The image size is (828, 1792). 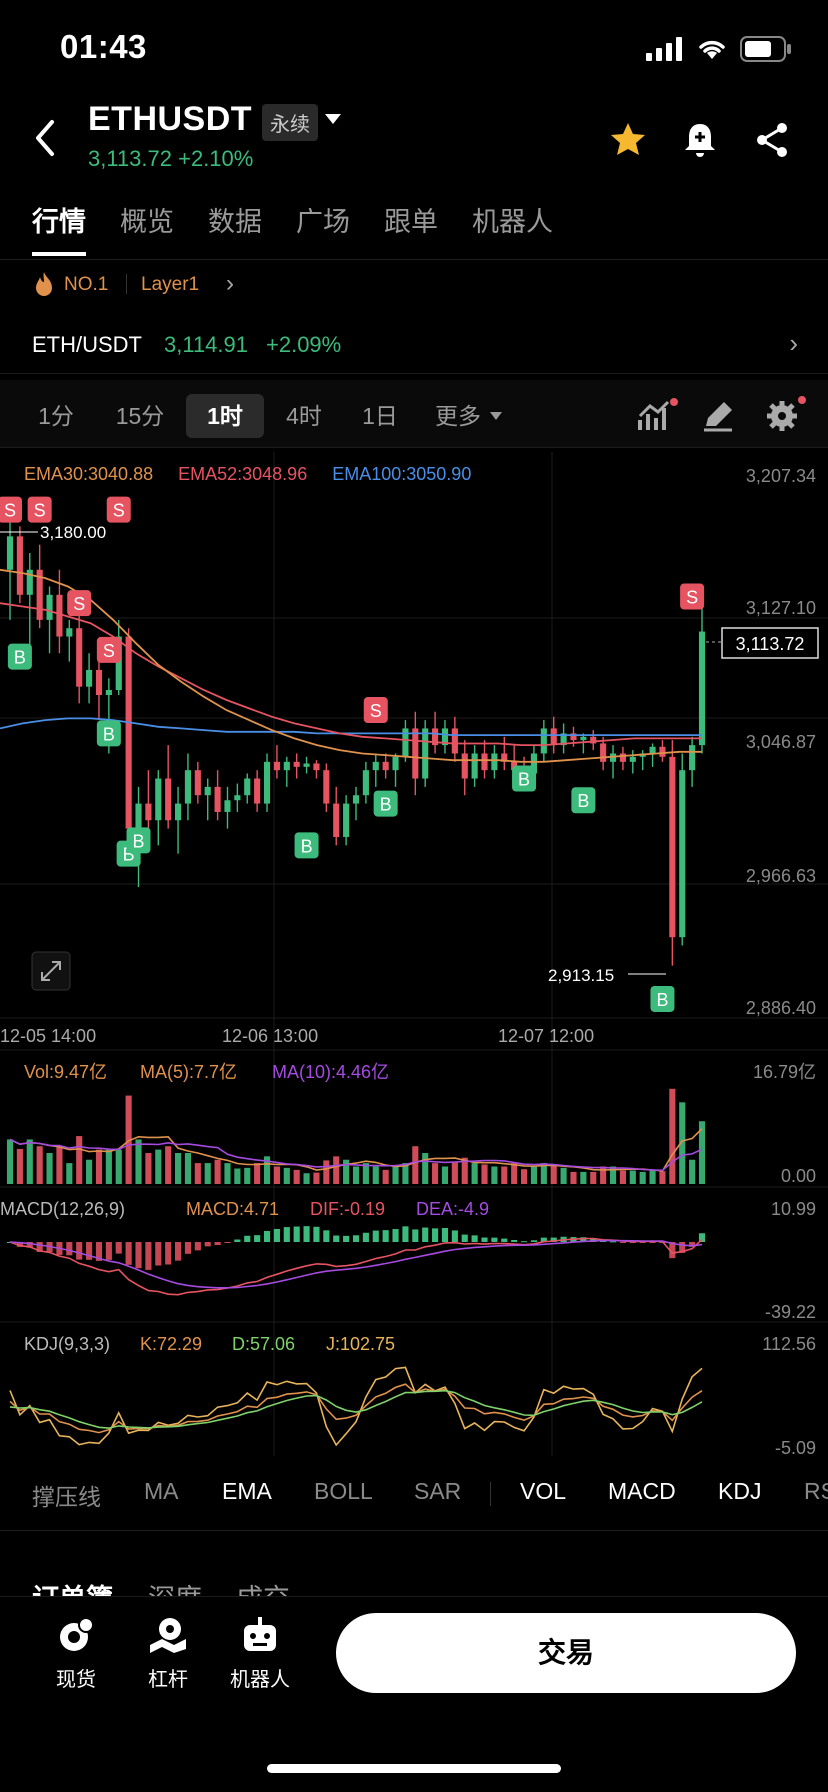 I want to click on nav-spot: 现货, so click(x=76, y=1653).